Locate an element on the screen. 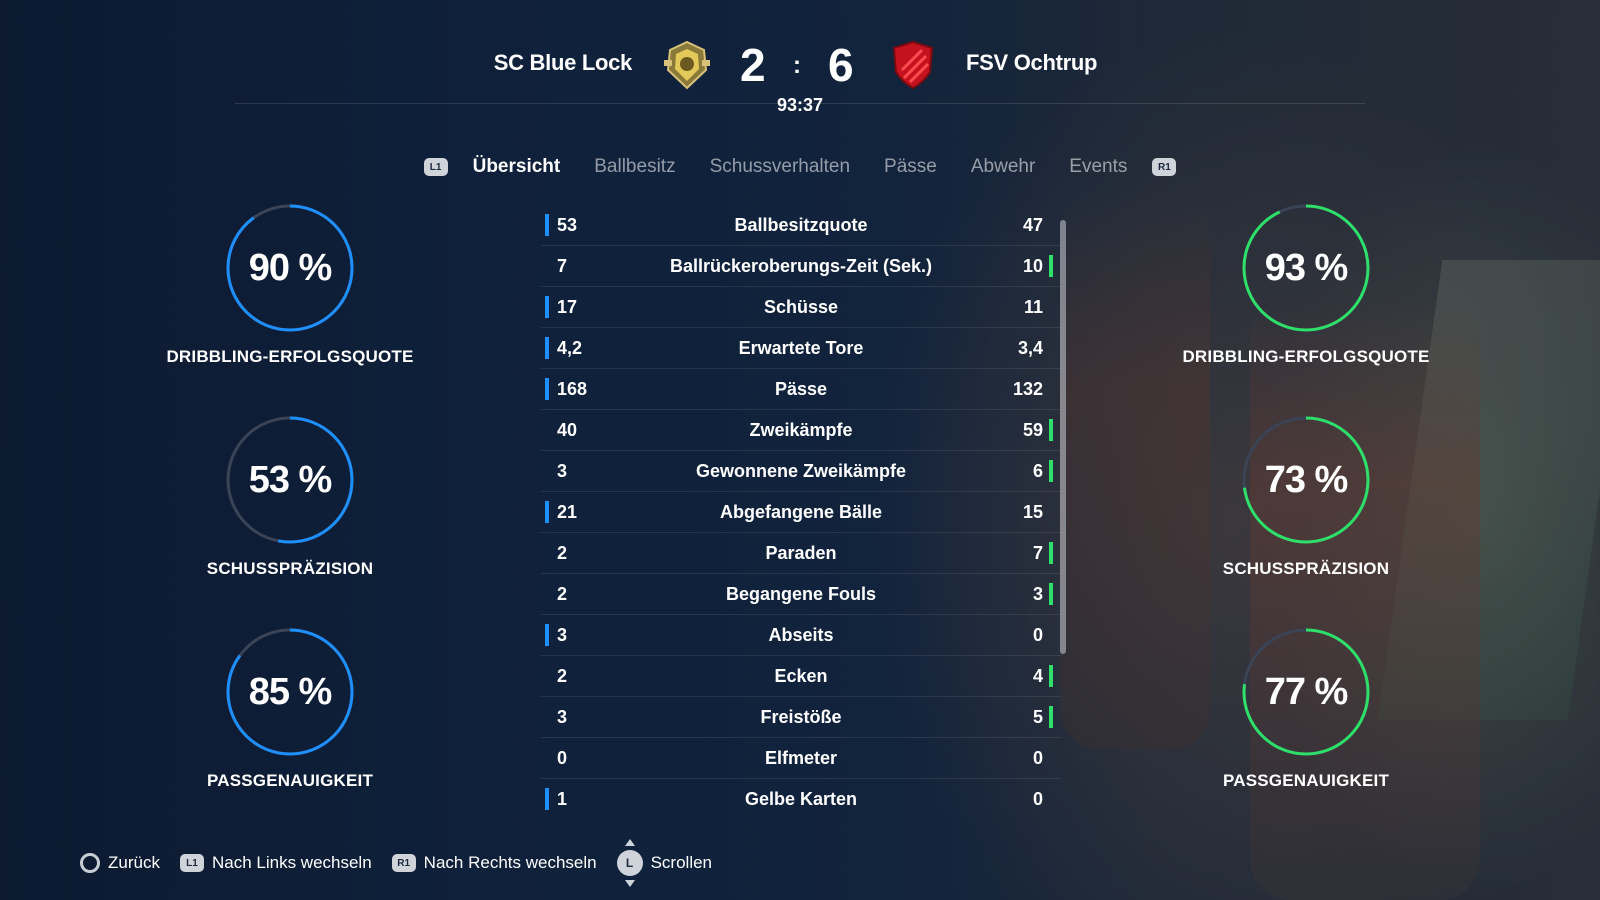 This screenshot has height=900, width=1600. stat-name: Zweikämpfe is located at coordinates (801, 430).